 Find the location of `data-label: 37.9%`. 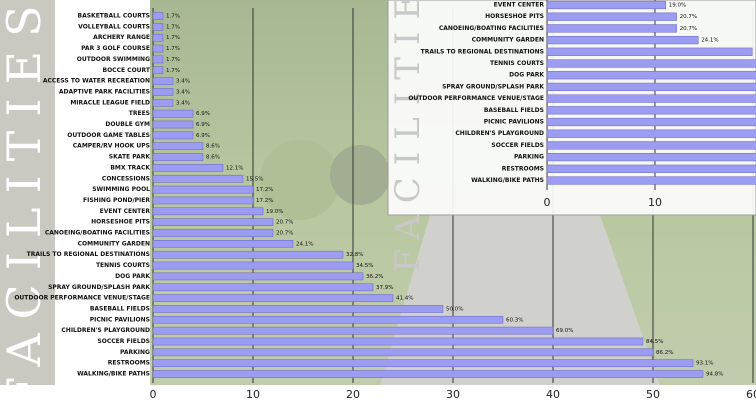

data-label: 37.9% is located at coordinates (384, 288).